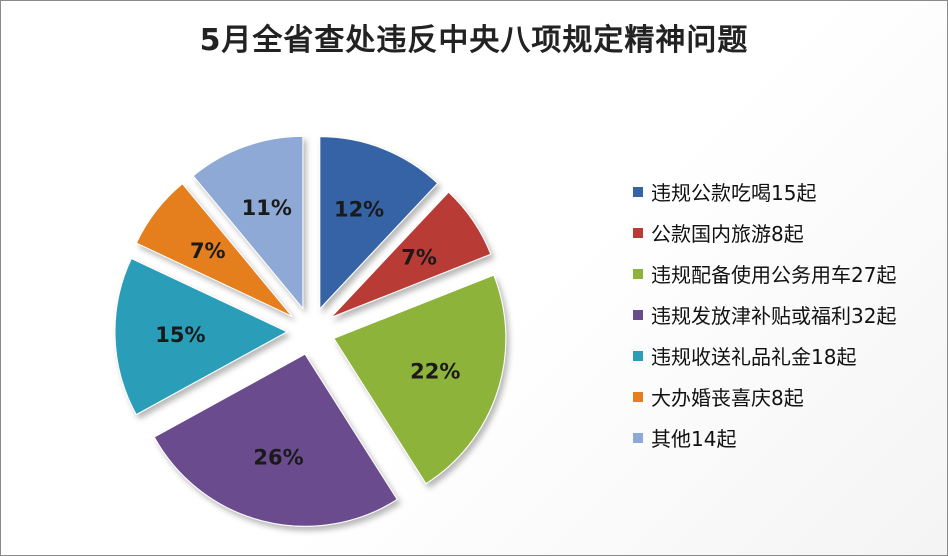  What do you see at coordinates (764, 437) in the screenshot?
I see `legend-item-6: 其他14起` at bounding box center [764, 437].